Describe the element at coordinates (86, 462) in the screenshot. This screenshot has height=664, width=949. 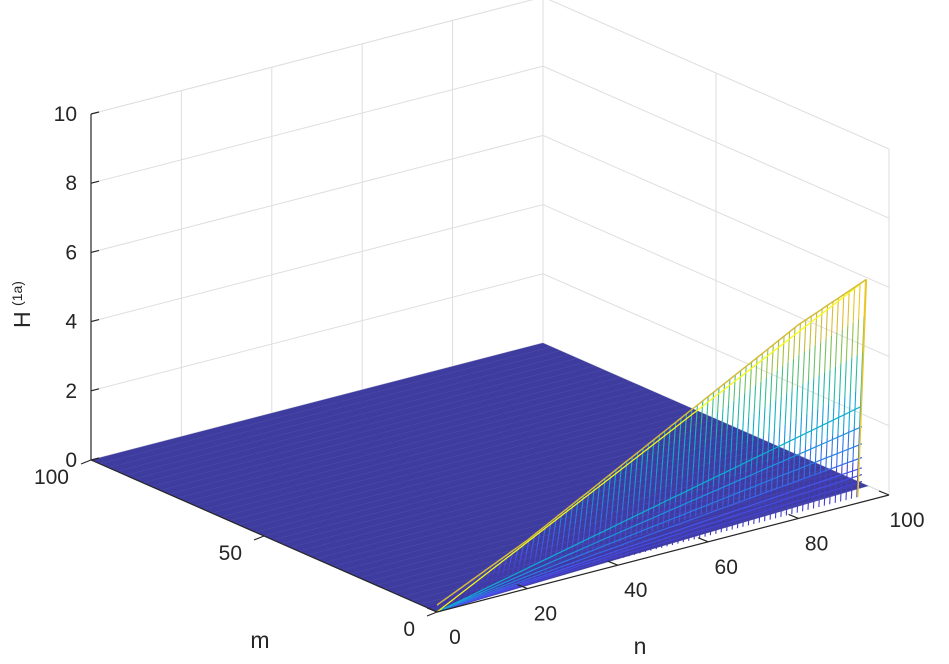
I see `m-tick-mark` at that location.